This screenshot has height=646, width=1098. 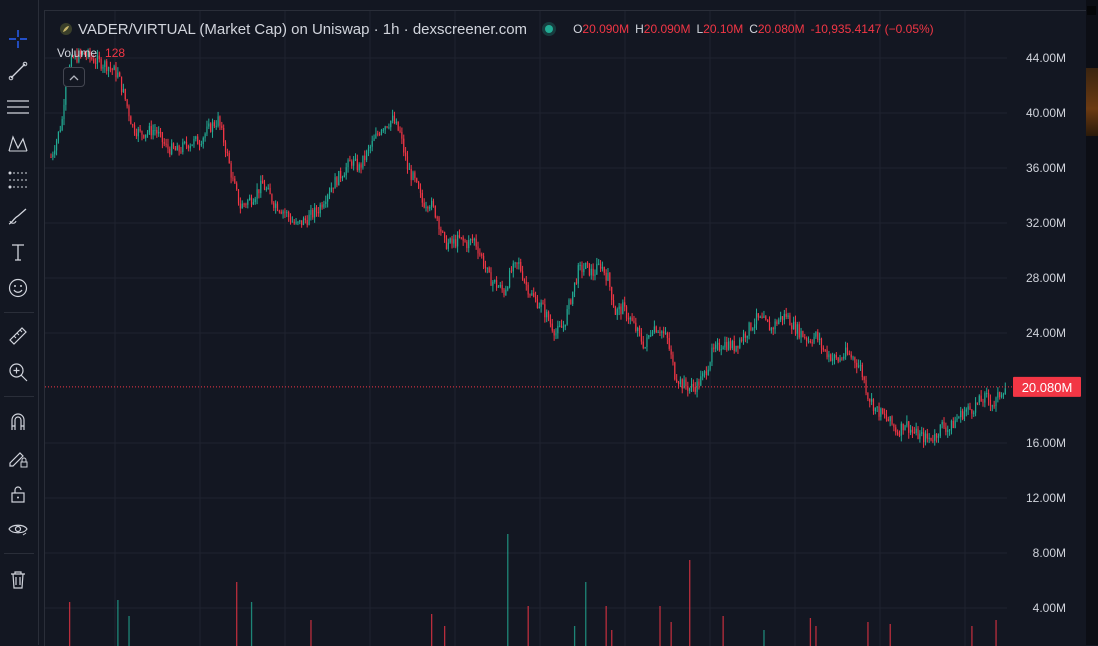 What do you see at coordinates (18, 252) in the screenshot?
I see `text-icon` at bounding box center [18, 252].